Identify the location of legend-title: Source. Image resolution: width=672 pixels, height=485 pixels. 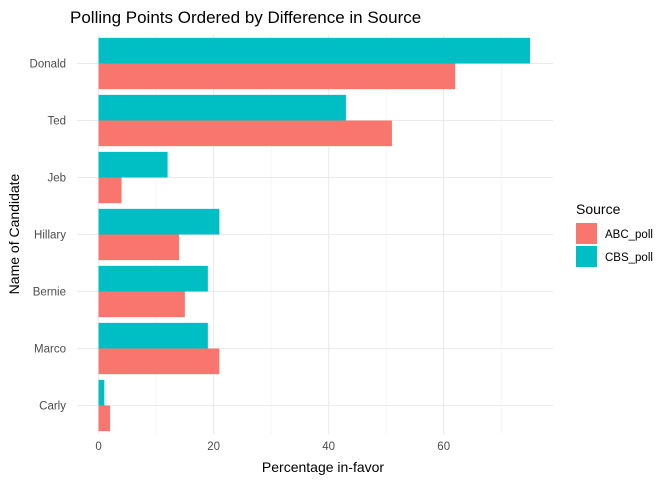
(598, 209).